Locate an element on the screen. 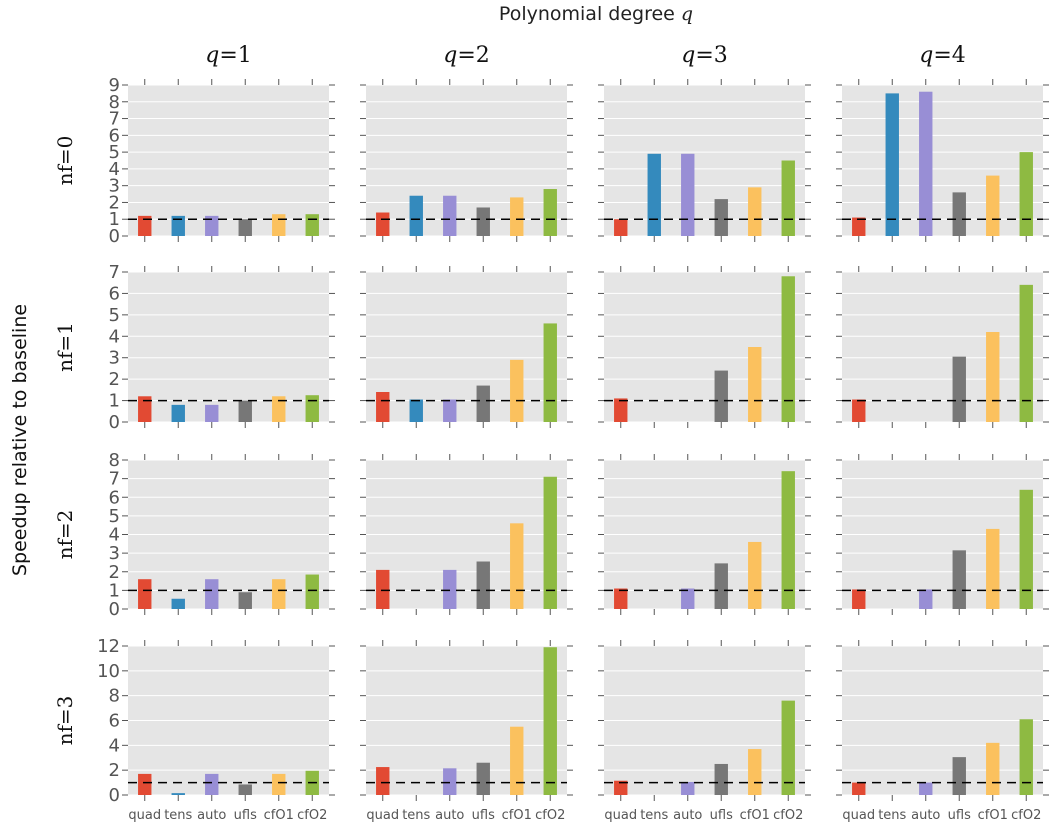 The image size is (1058, 829). figure-suptitle: Polynomial degree q is located at coordinates (596, 14).